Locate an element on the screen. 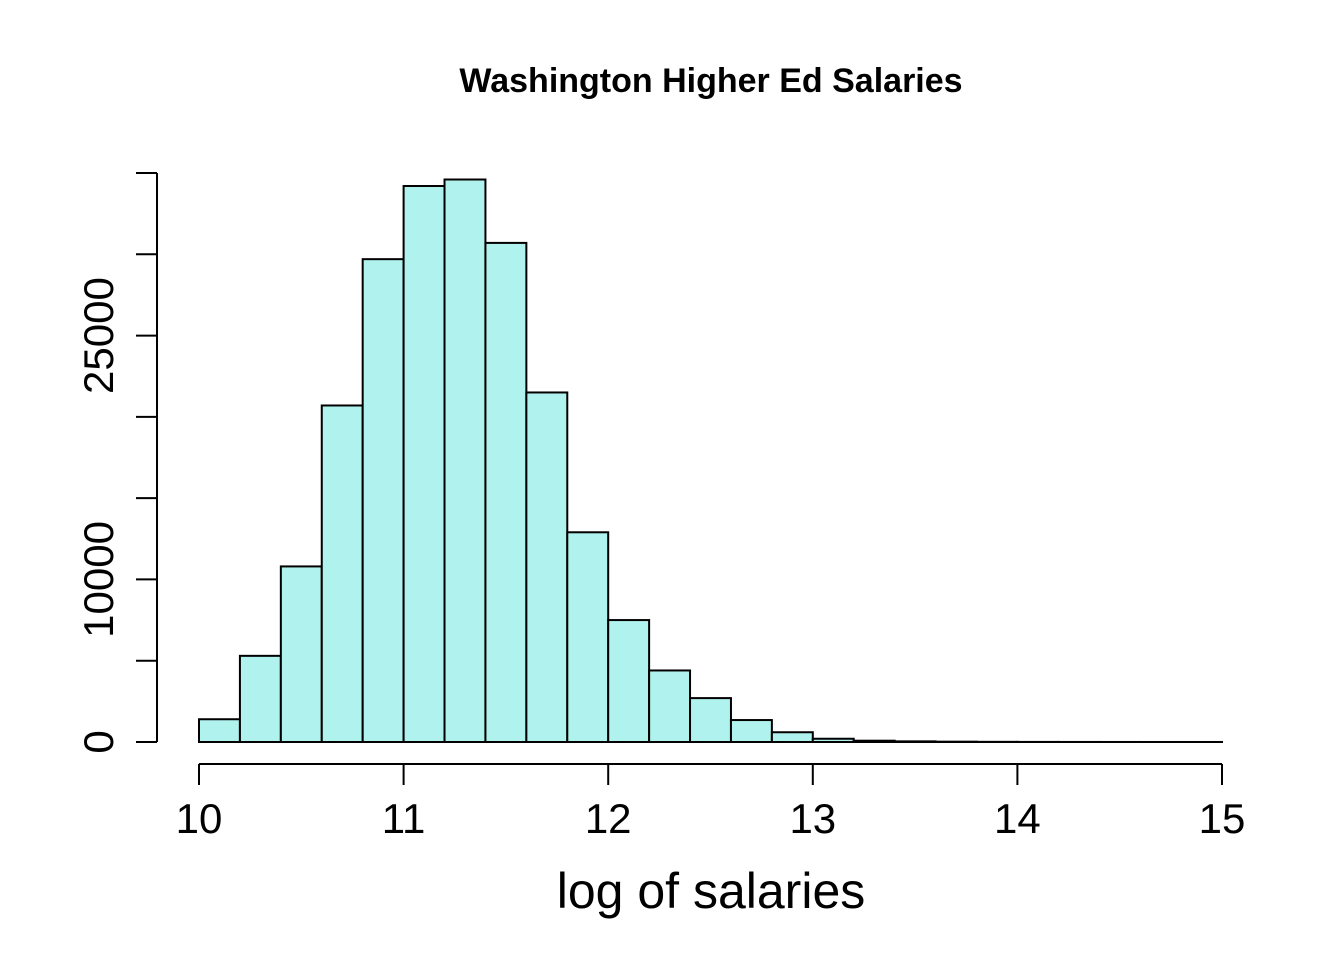 Image resolution: width=1344 pixels, height=960 pixels. chart-title: Washington Higher Ed Salaries is located at coordinates (710, 81).